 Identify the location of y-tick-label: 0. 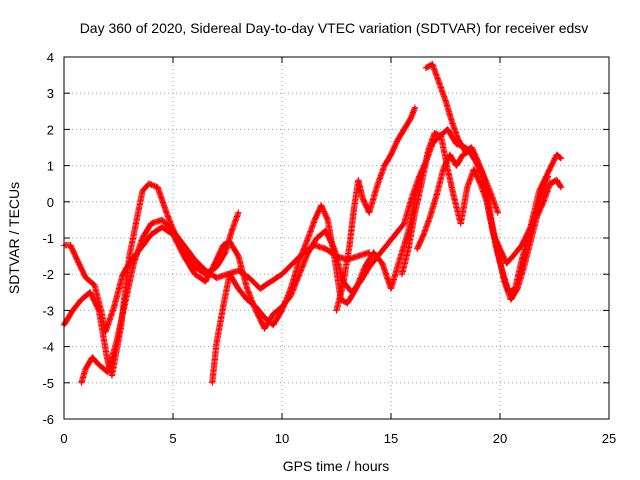
(50, 202).